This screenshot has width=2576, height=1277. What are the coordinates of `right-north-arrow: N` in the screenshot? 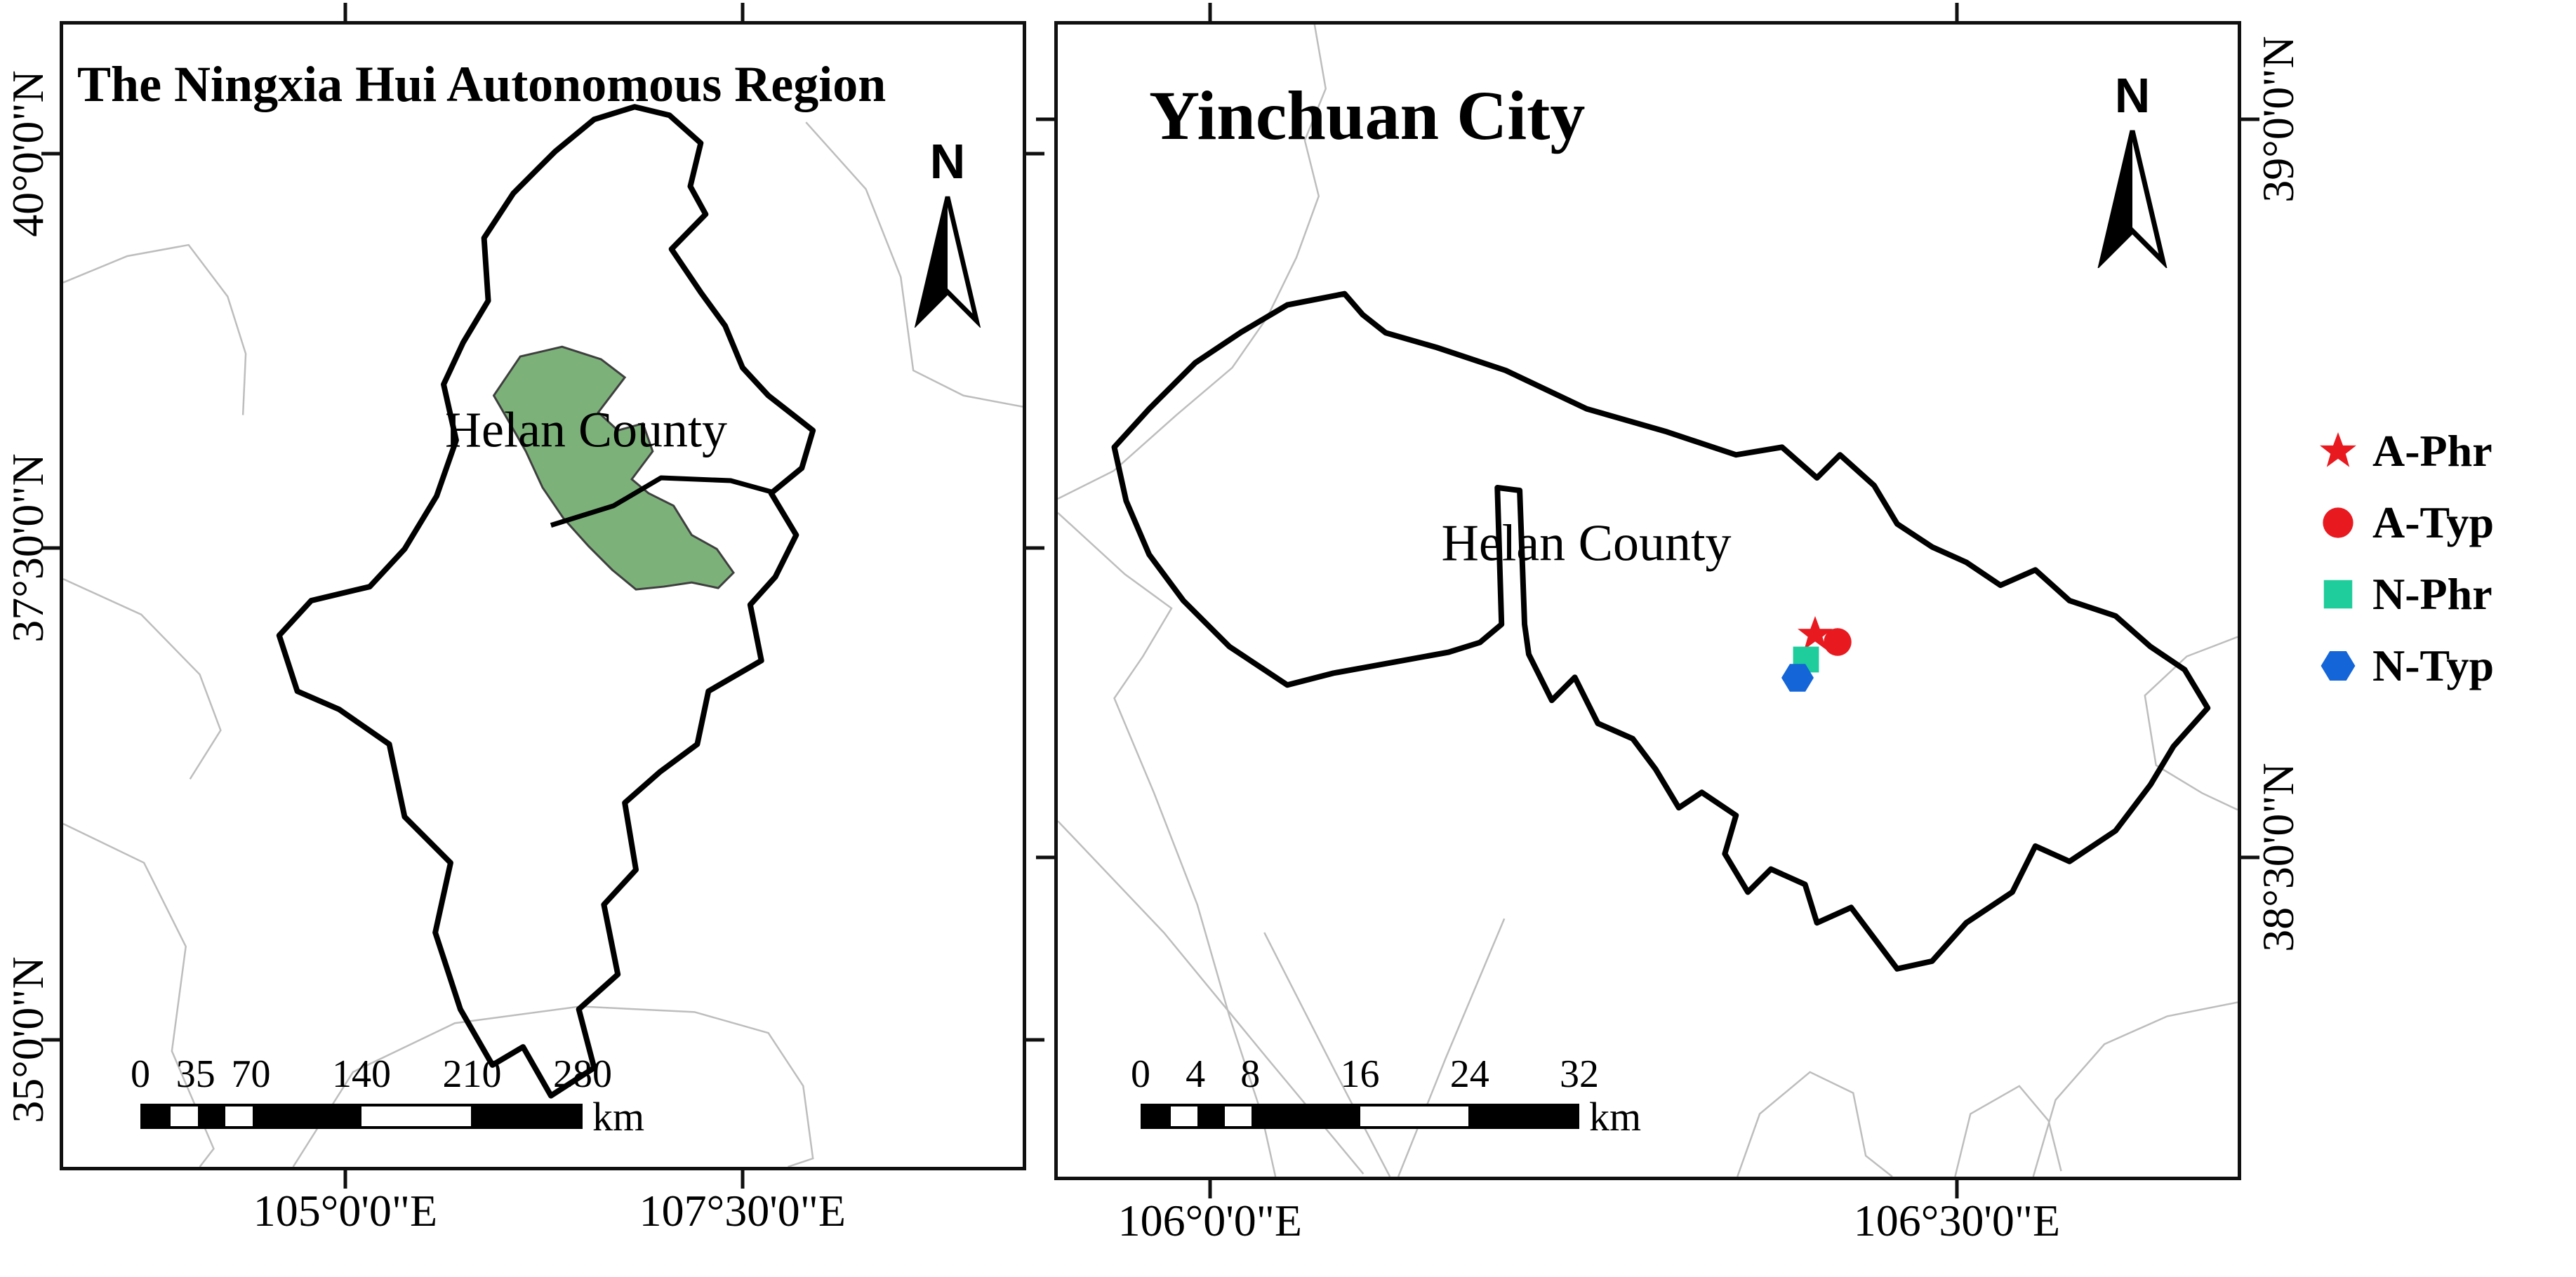 It's located at (2133, 169).